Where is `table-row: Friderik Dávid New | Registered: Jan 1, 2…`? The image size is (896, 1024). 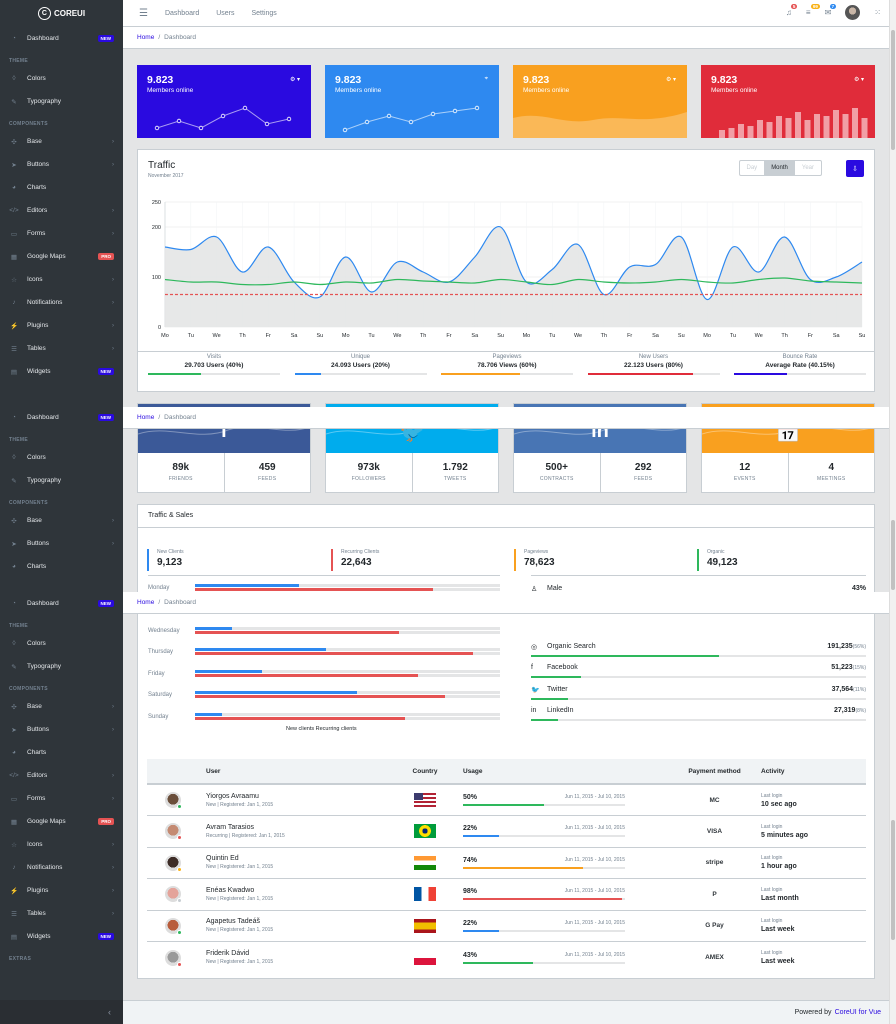
table-row: Friderik Dávid New | Registered: Jan 1, 2… is located at coordinates (506, 957).